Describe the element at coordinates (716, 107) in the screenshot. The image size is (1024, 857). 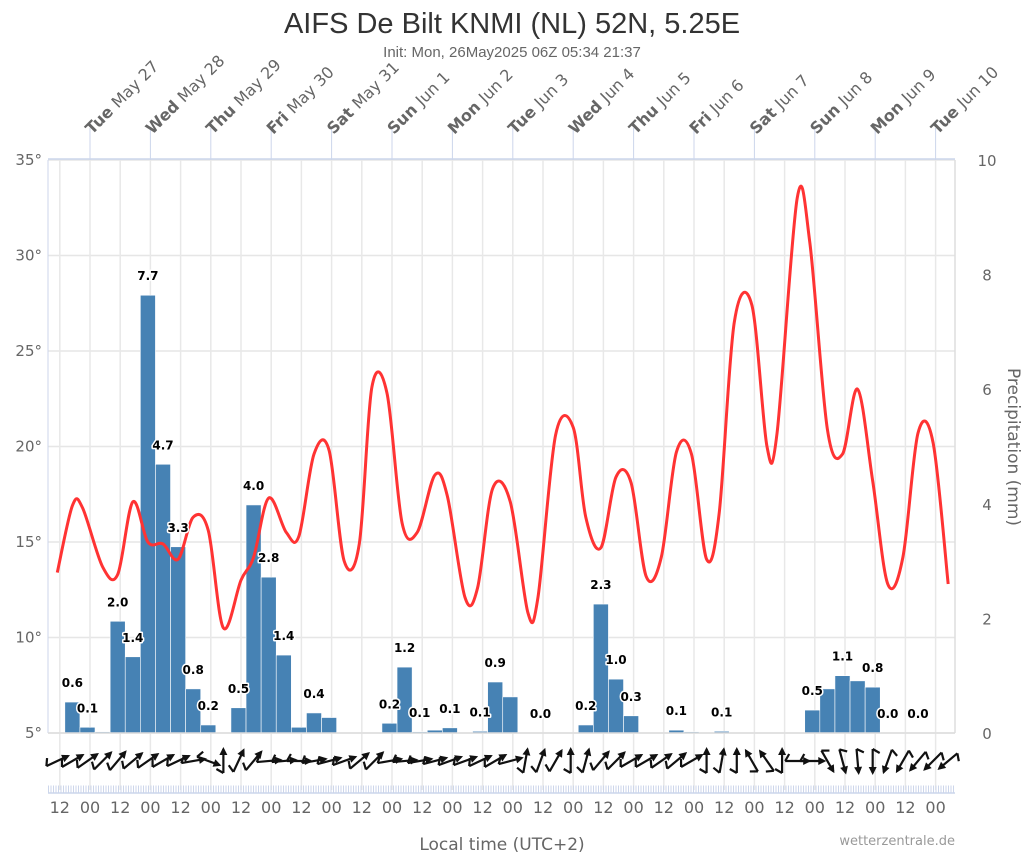
I see `day-label: Fri Jun 6` at that location.